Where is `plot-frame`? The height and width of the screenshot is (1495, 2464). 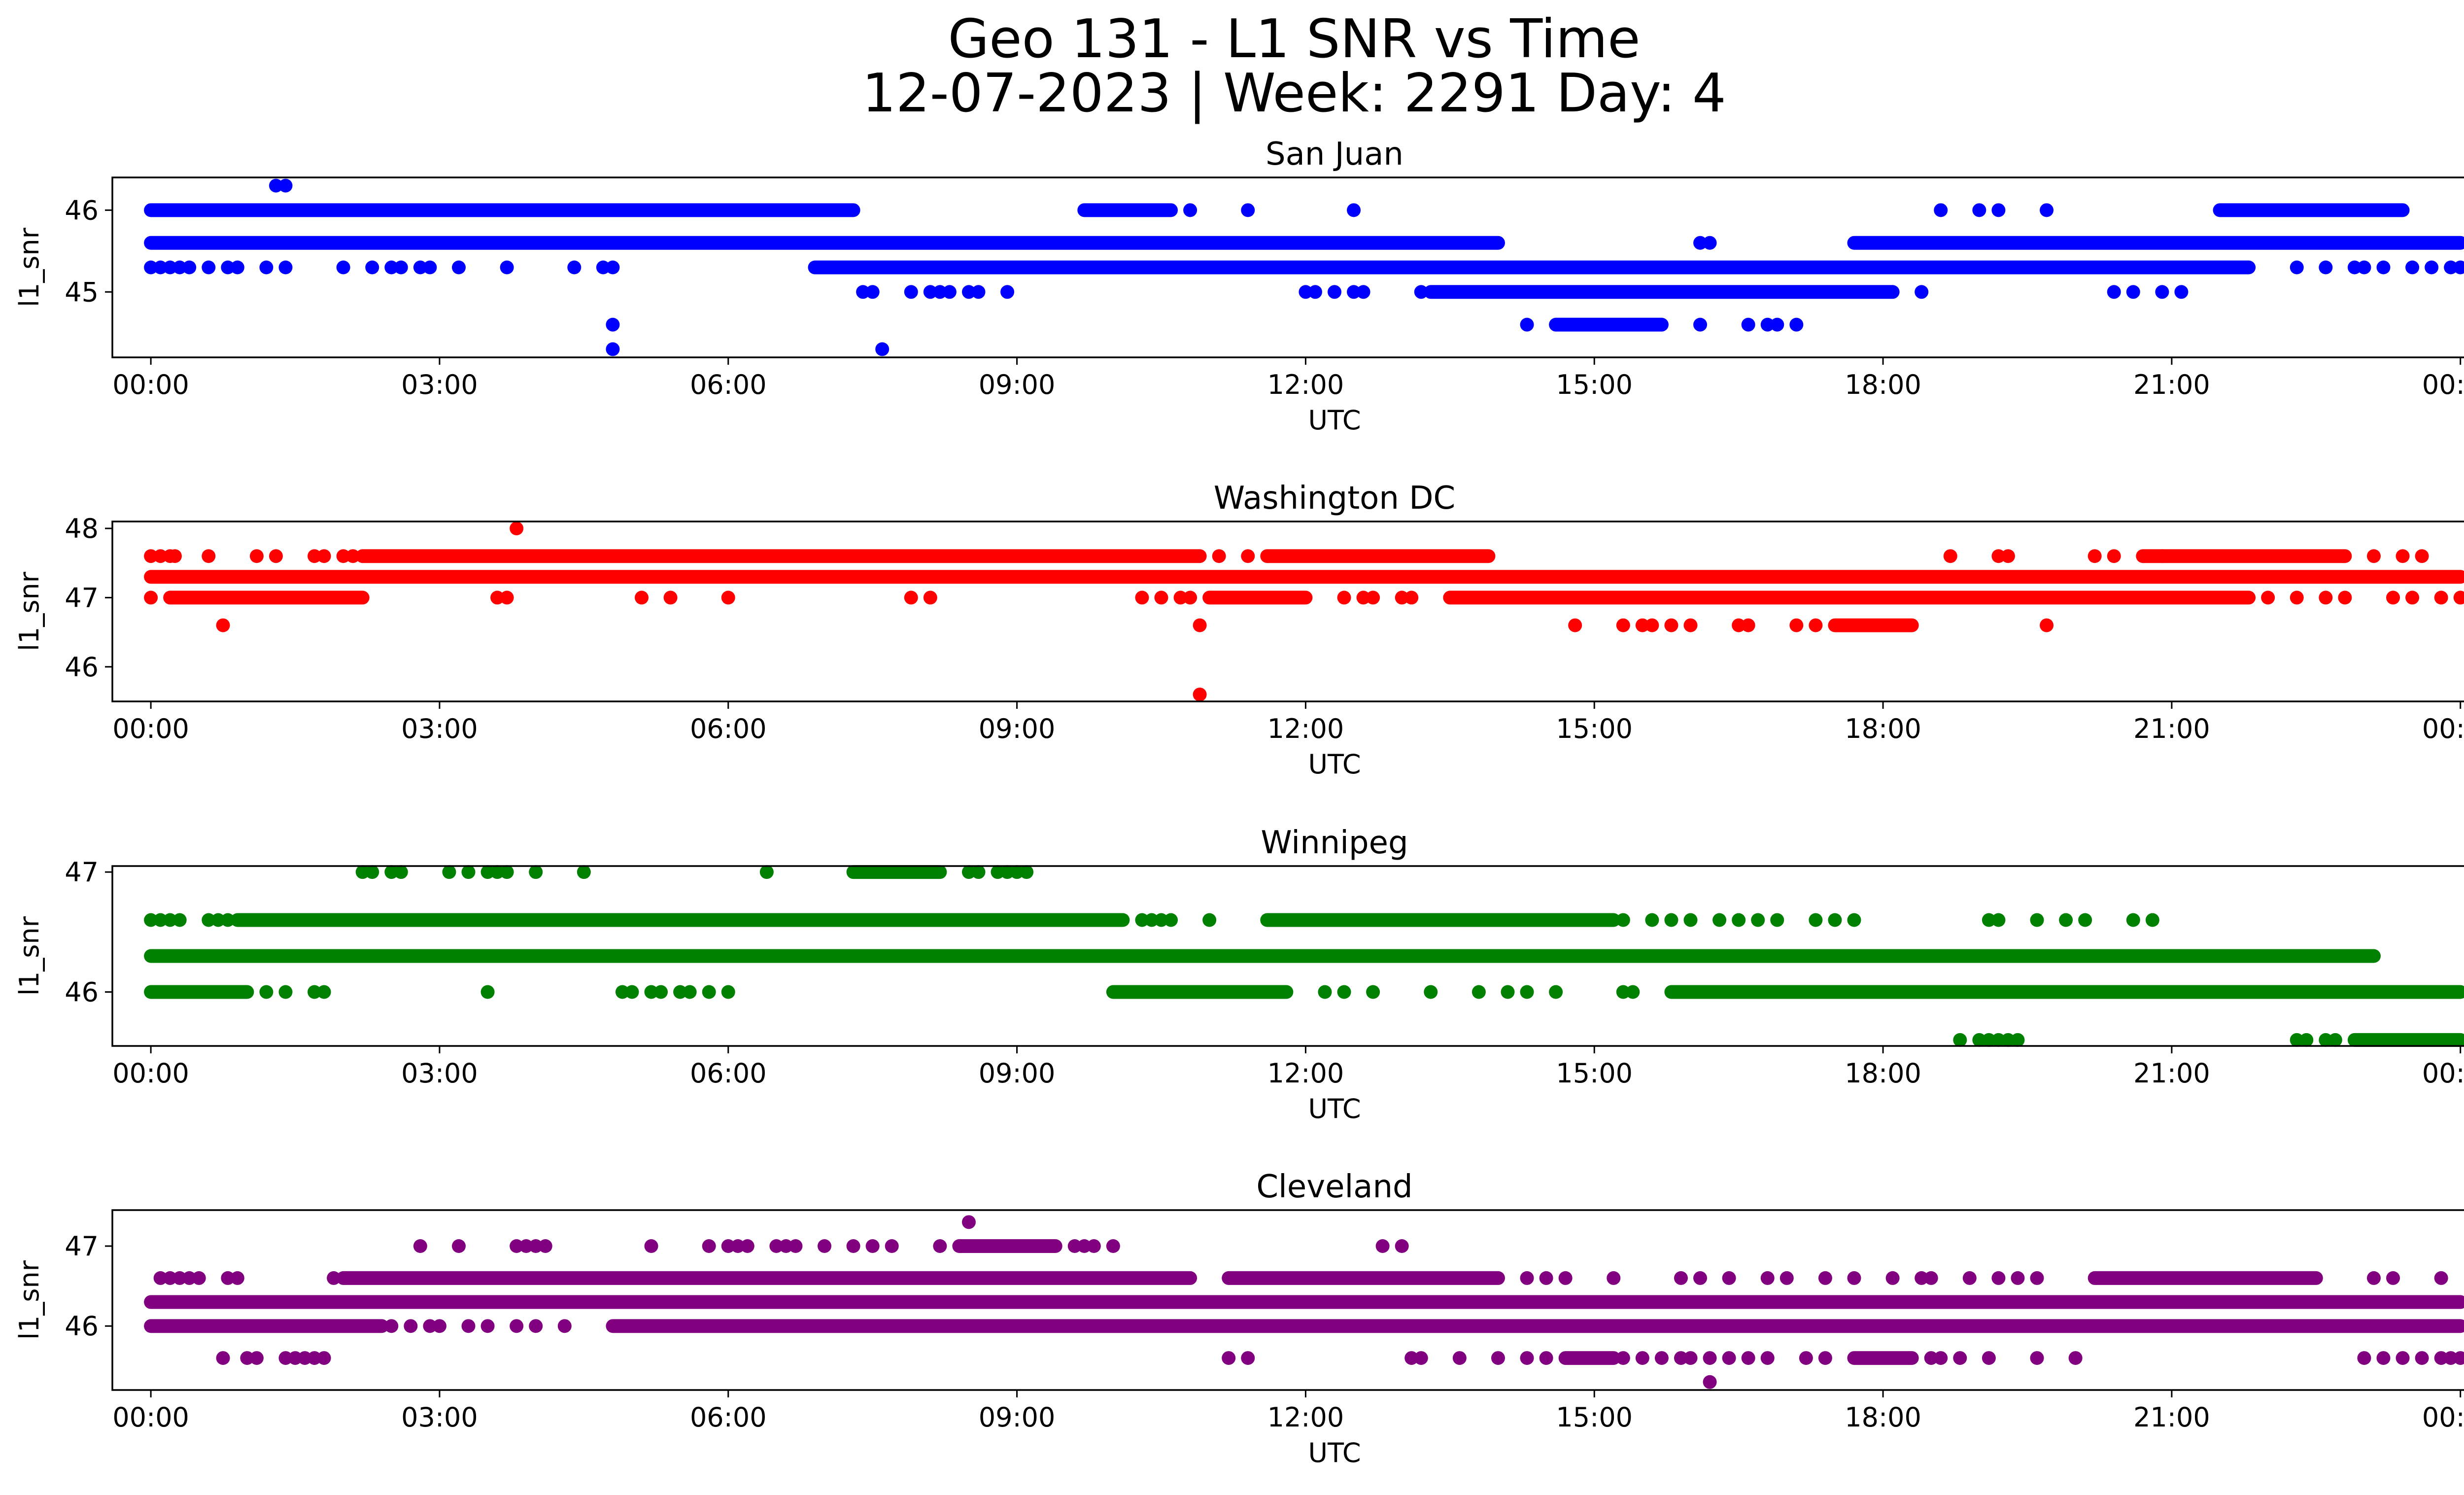
plot-frame is located at coordinates (1287, 1300).